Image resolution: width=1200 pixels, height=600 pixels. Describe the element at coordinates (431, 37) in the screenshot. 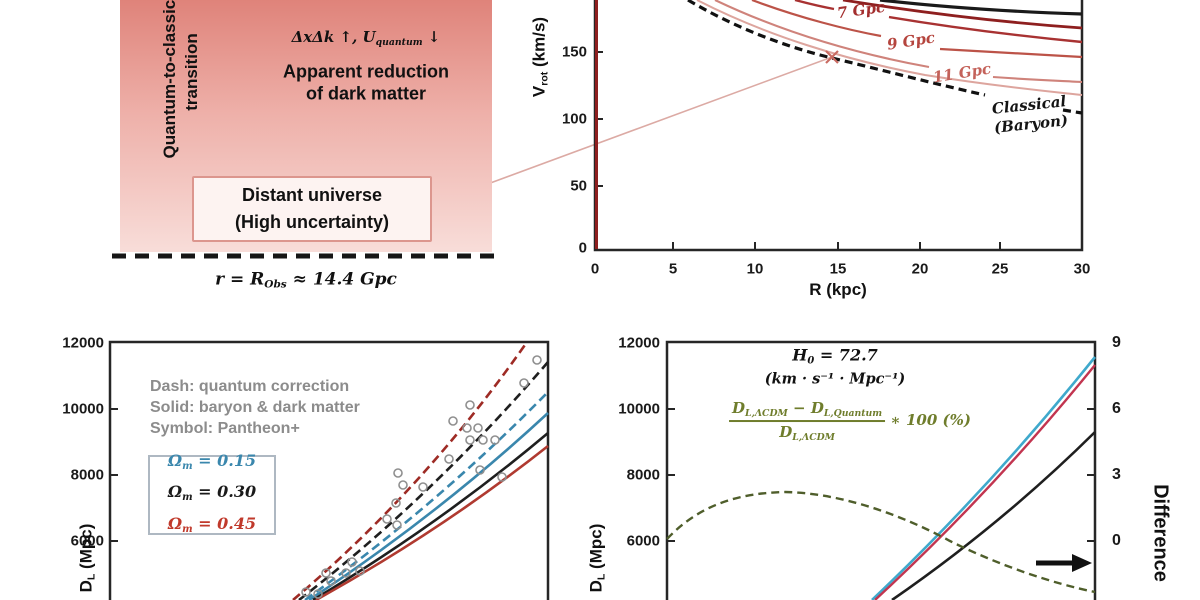

I see `uncertainty-eq-post: ↓` at that location.